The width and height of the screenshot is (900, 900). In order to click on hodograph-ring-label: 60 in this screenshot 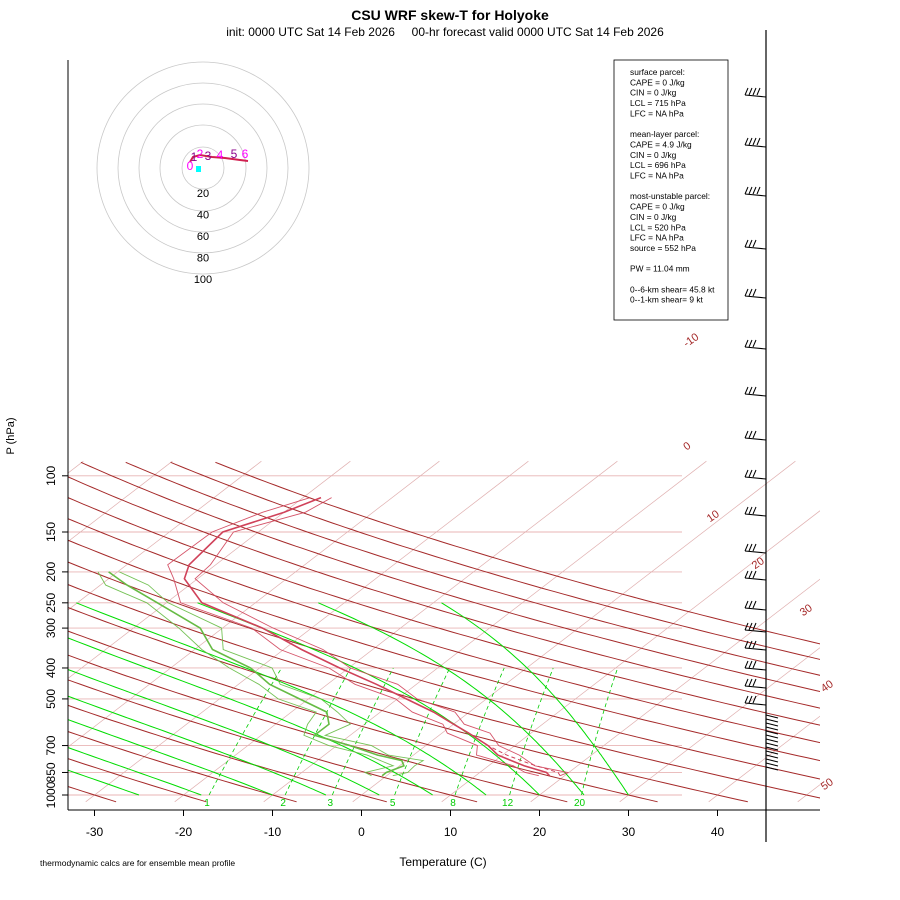, I will do `click(203, 237)`.